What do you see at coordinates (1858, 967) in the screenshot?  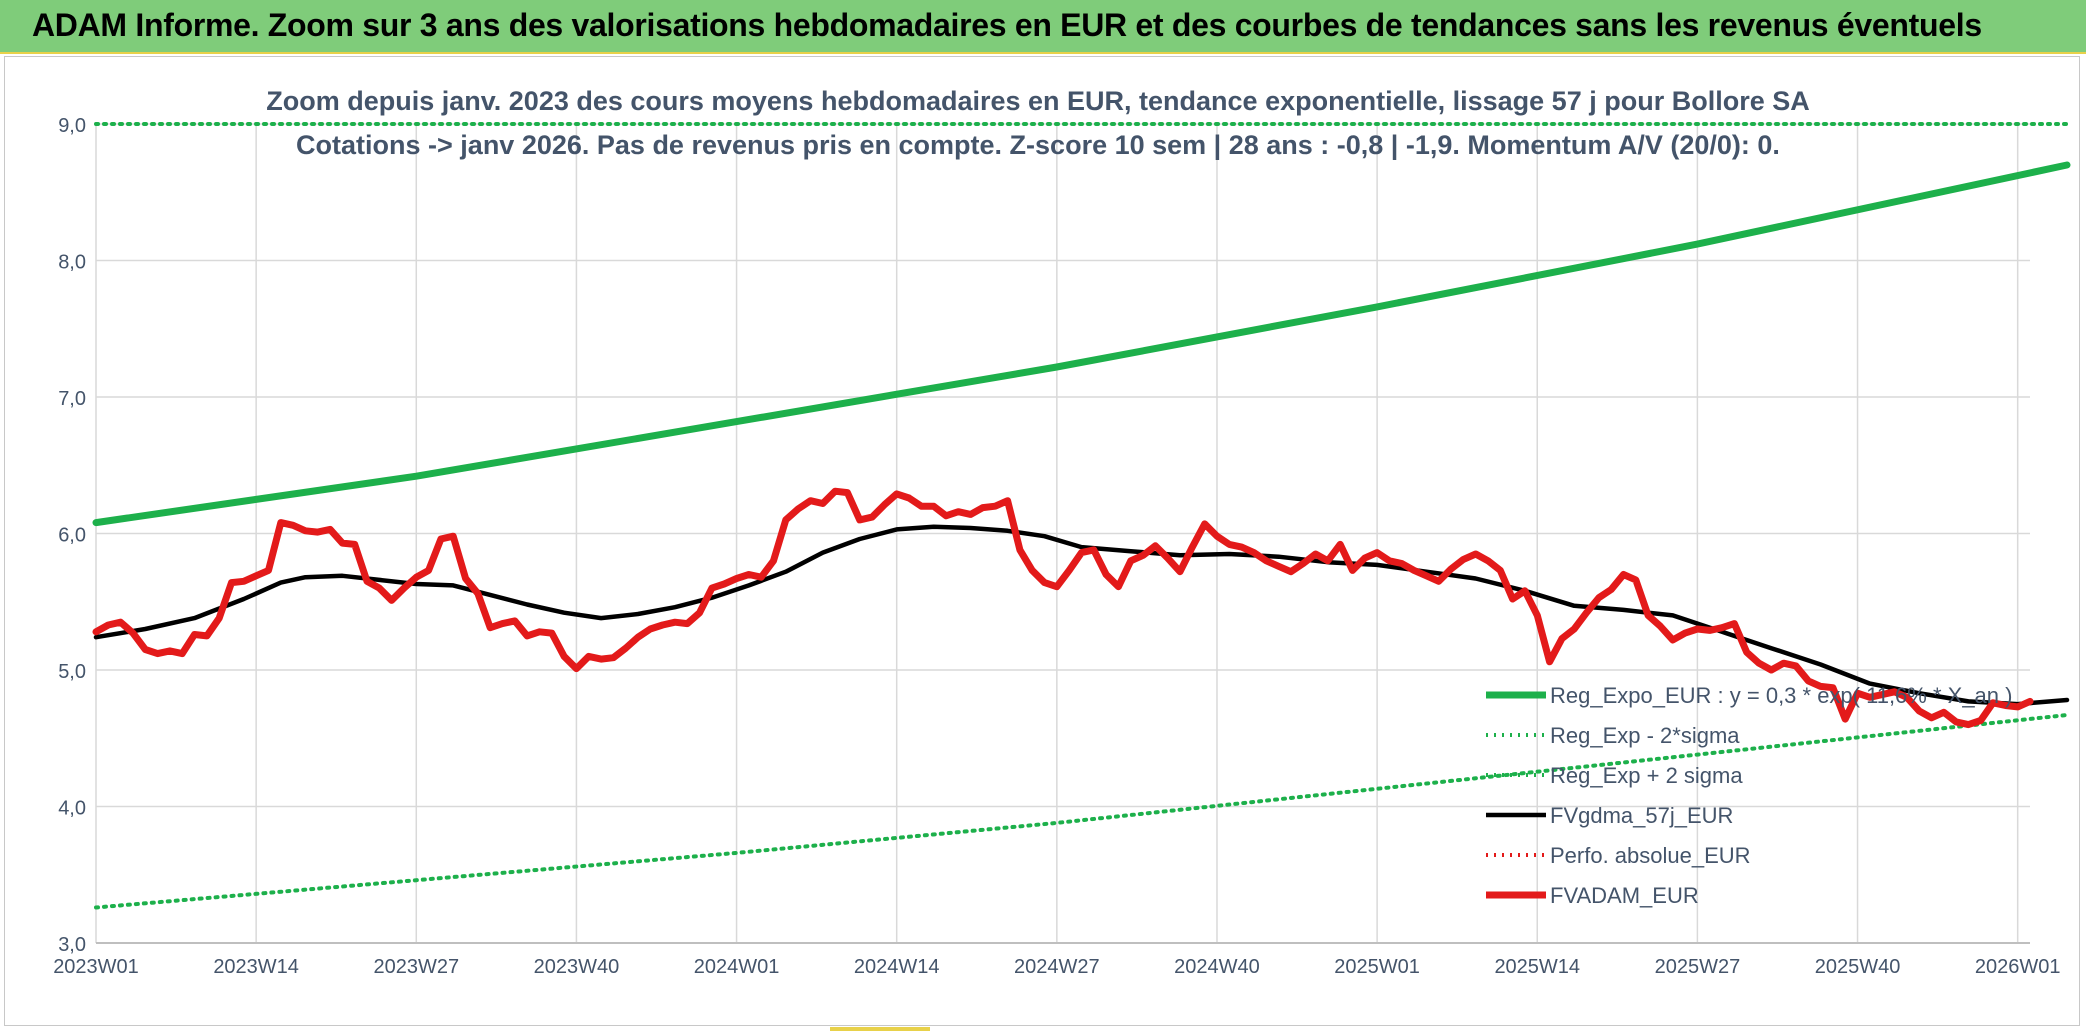 I see `x-tick-label: 2025W40` at bounding box center [1858, 967].